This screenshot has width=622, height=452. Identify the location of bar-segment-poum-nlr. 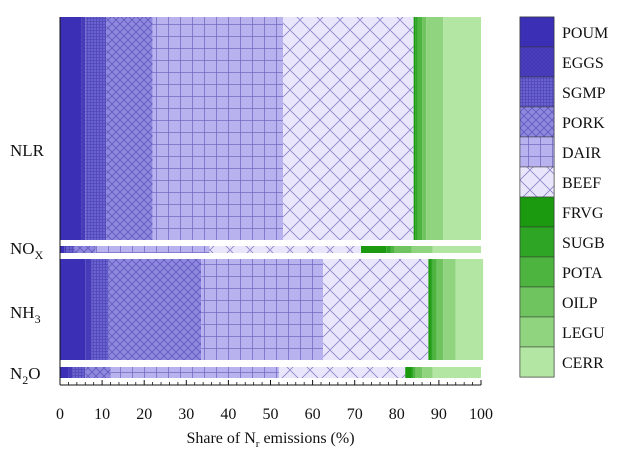
(71, 128).